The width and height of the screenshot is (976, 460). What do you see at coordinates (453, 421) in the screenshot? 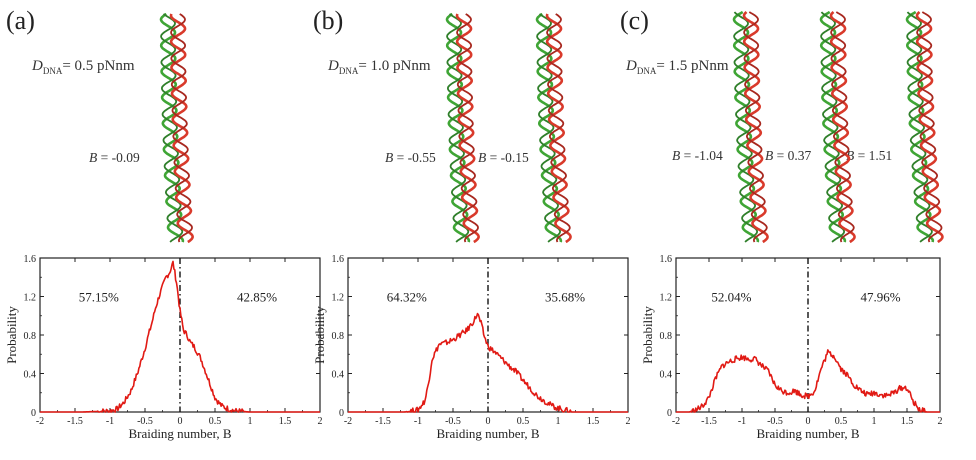
I see `x-tick-label: -0.5` at bounding box center [453, 421].